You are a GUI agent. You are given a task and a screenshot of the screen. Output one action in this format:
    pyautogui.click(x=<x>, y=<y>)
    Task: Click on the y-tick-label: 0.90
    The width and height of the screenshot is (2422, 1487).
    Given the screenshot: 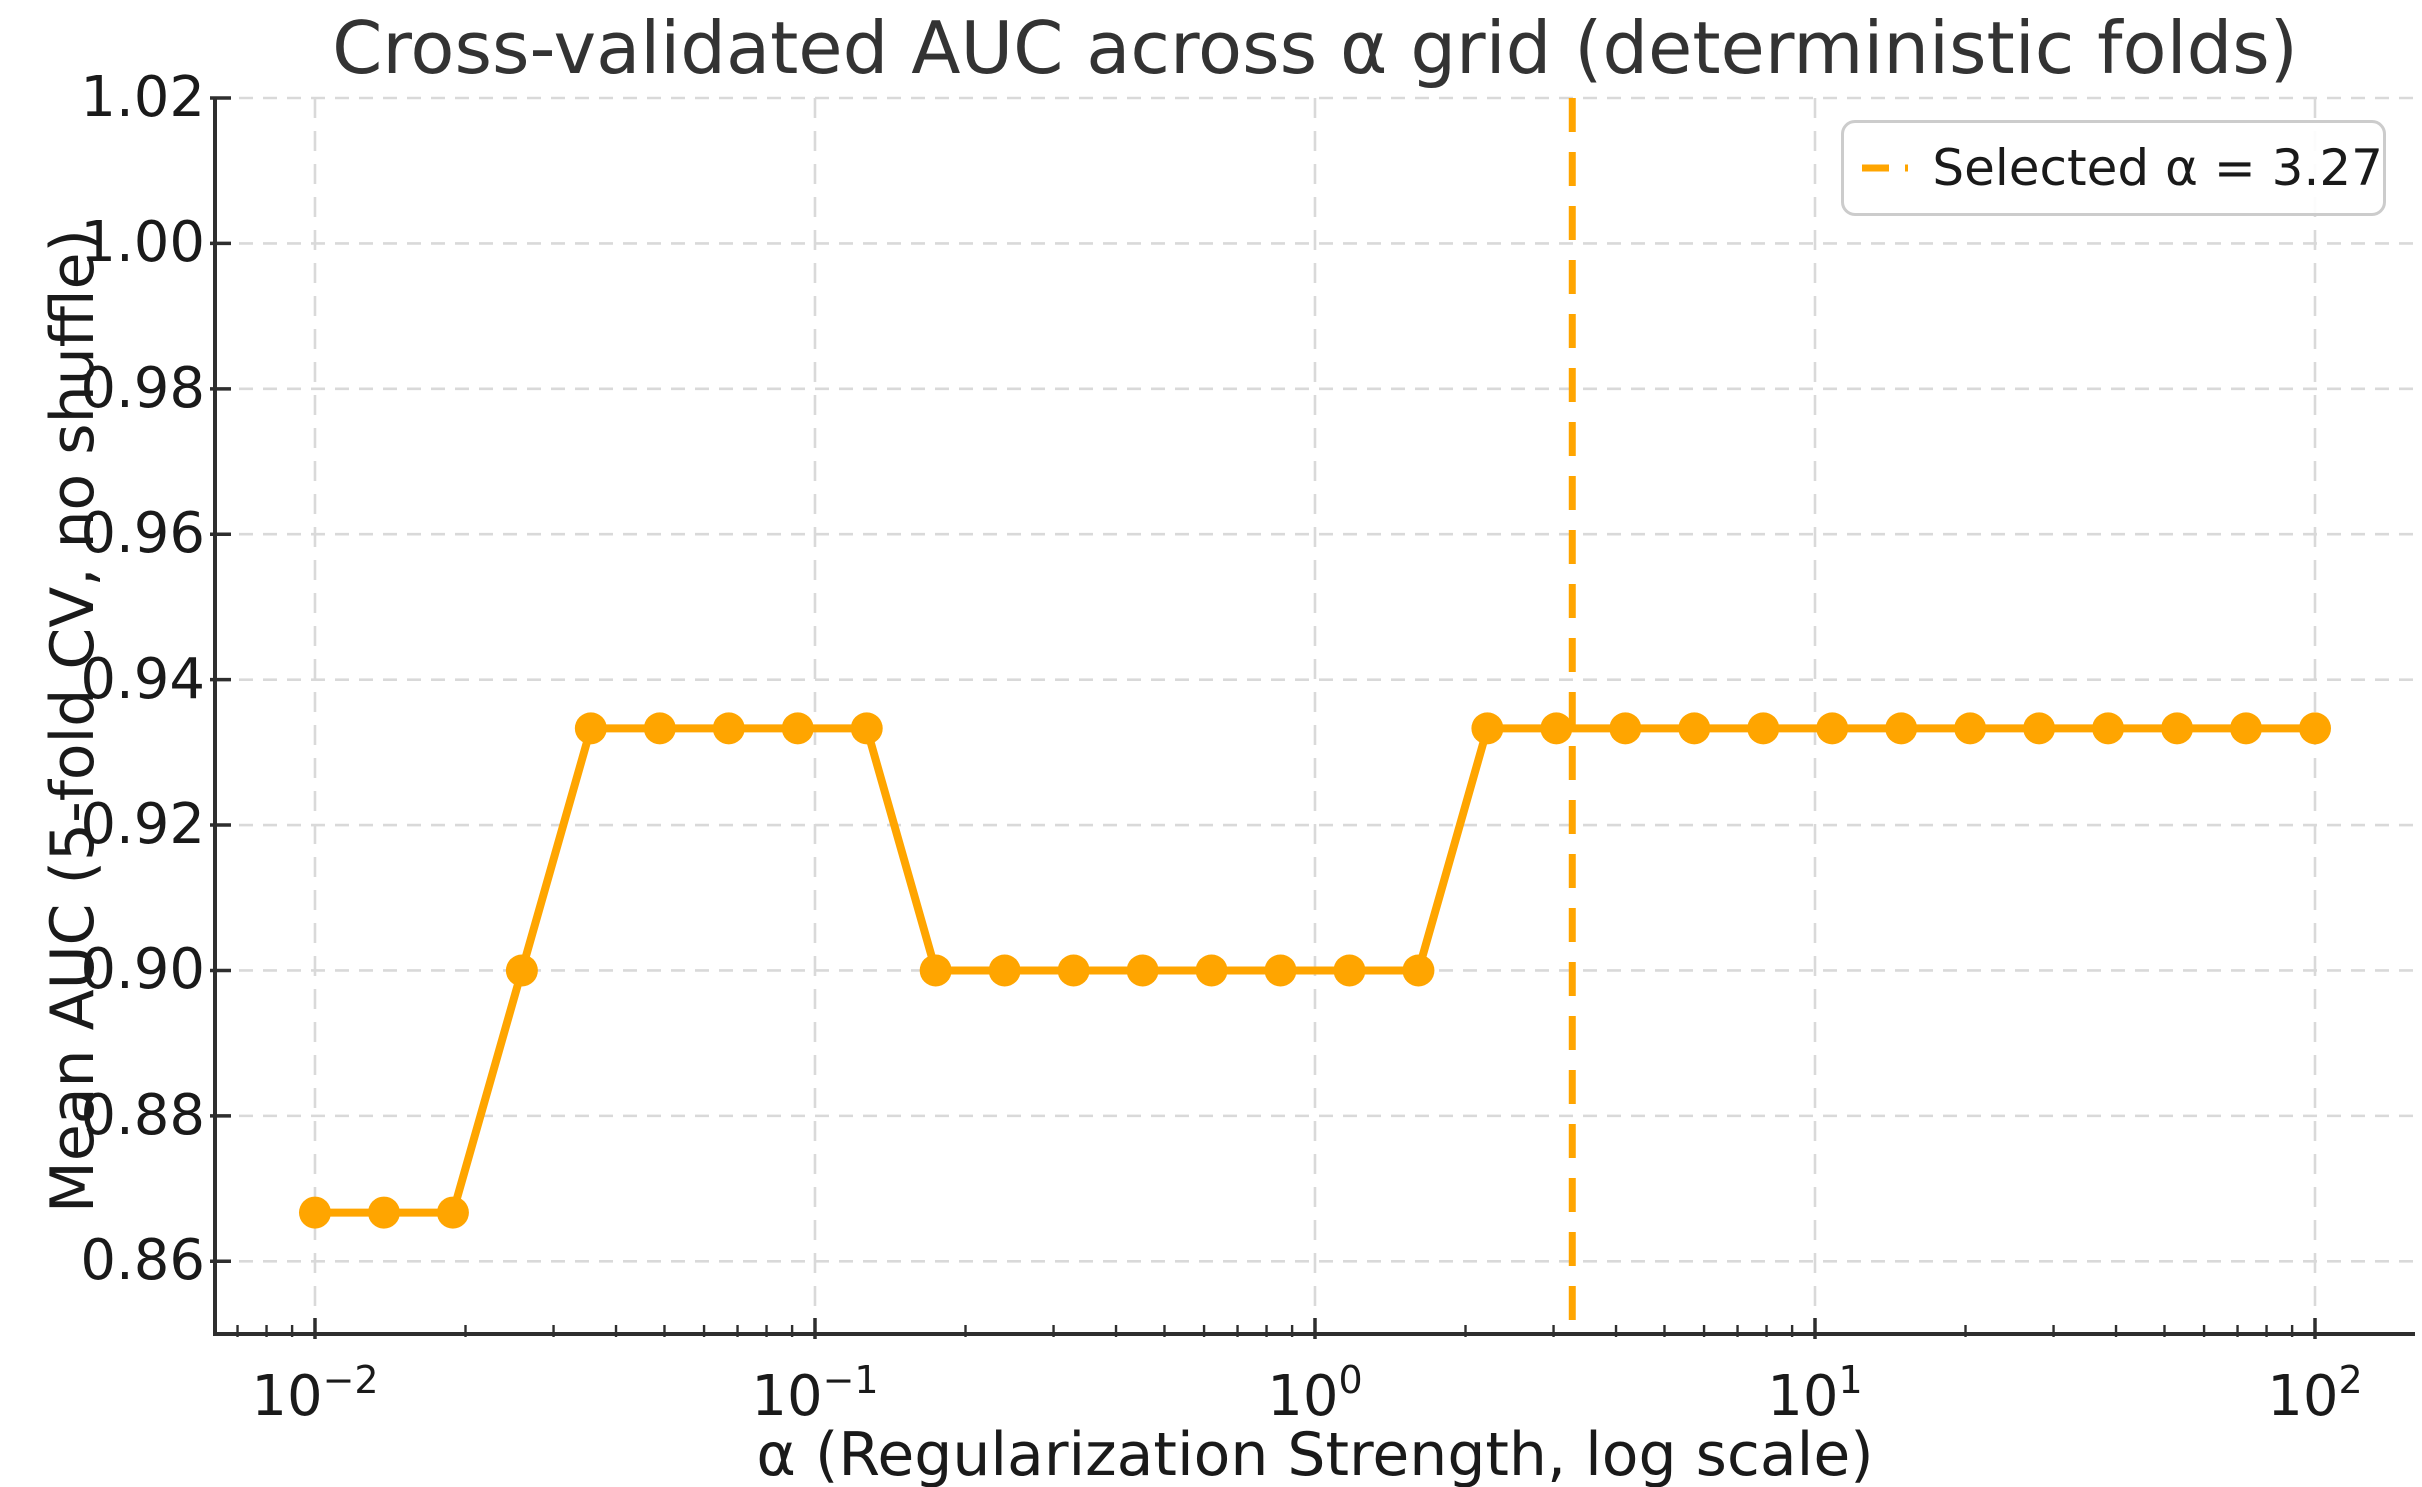 What is the action you would take?
    pyautogui.click(x=142, y=970)
    